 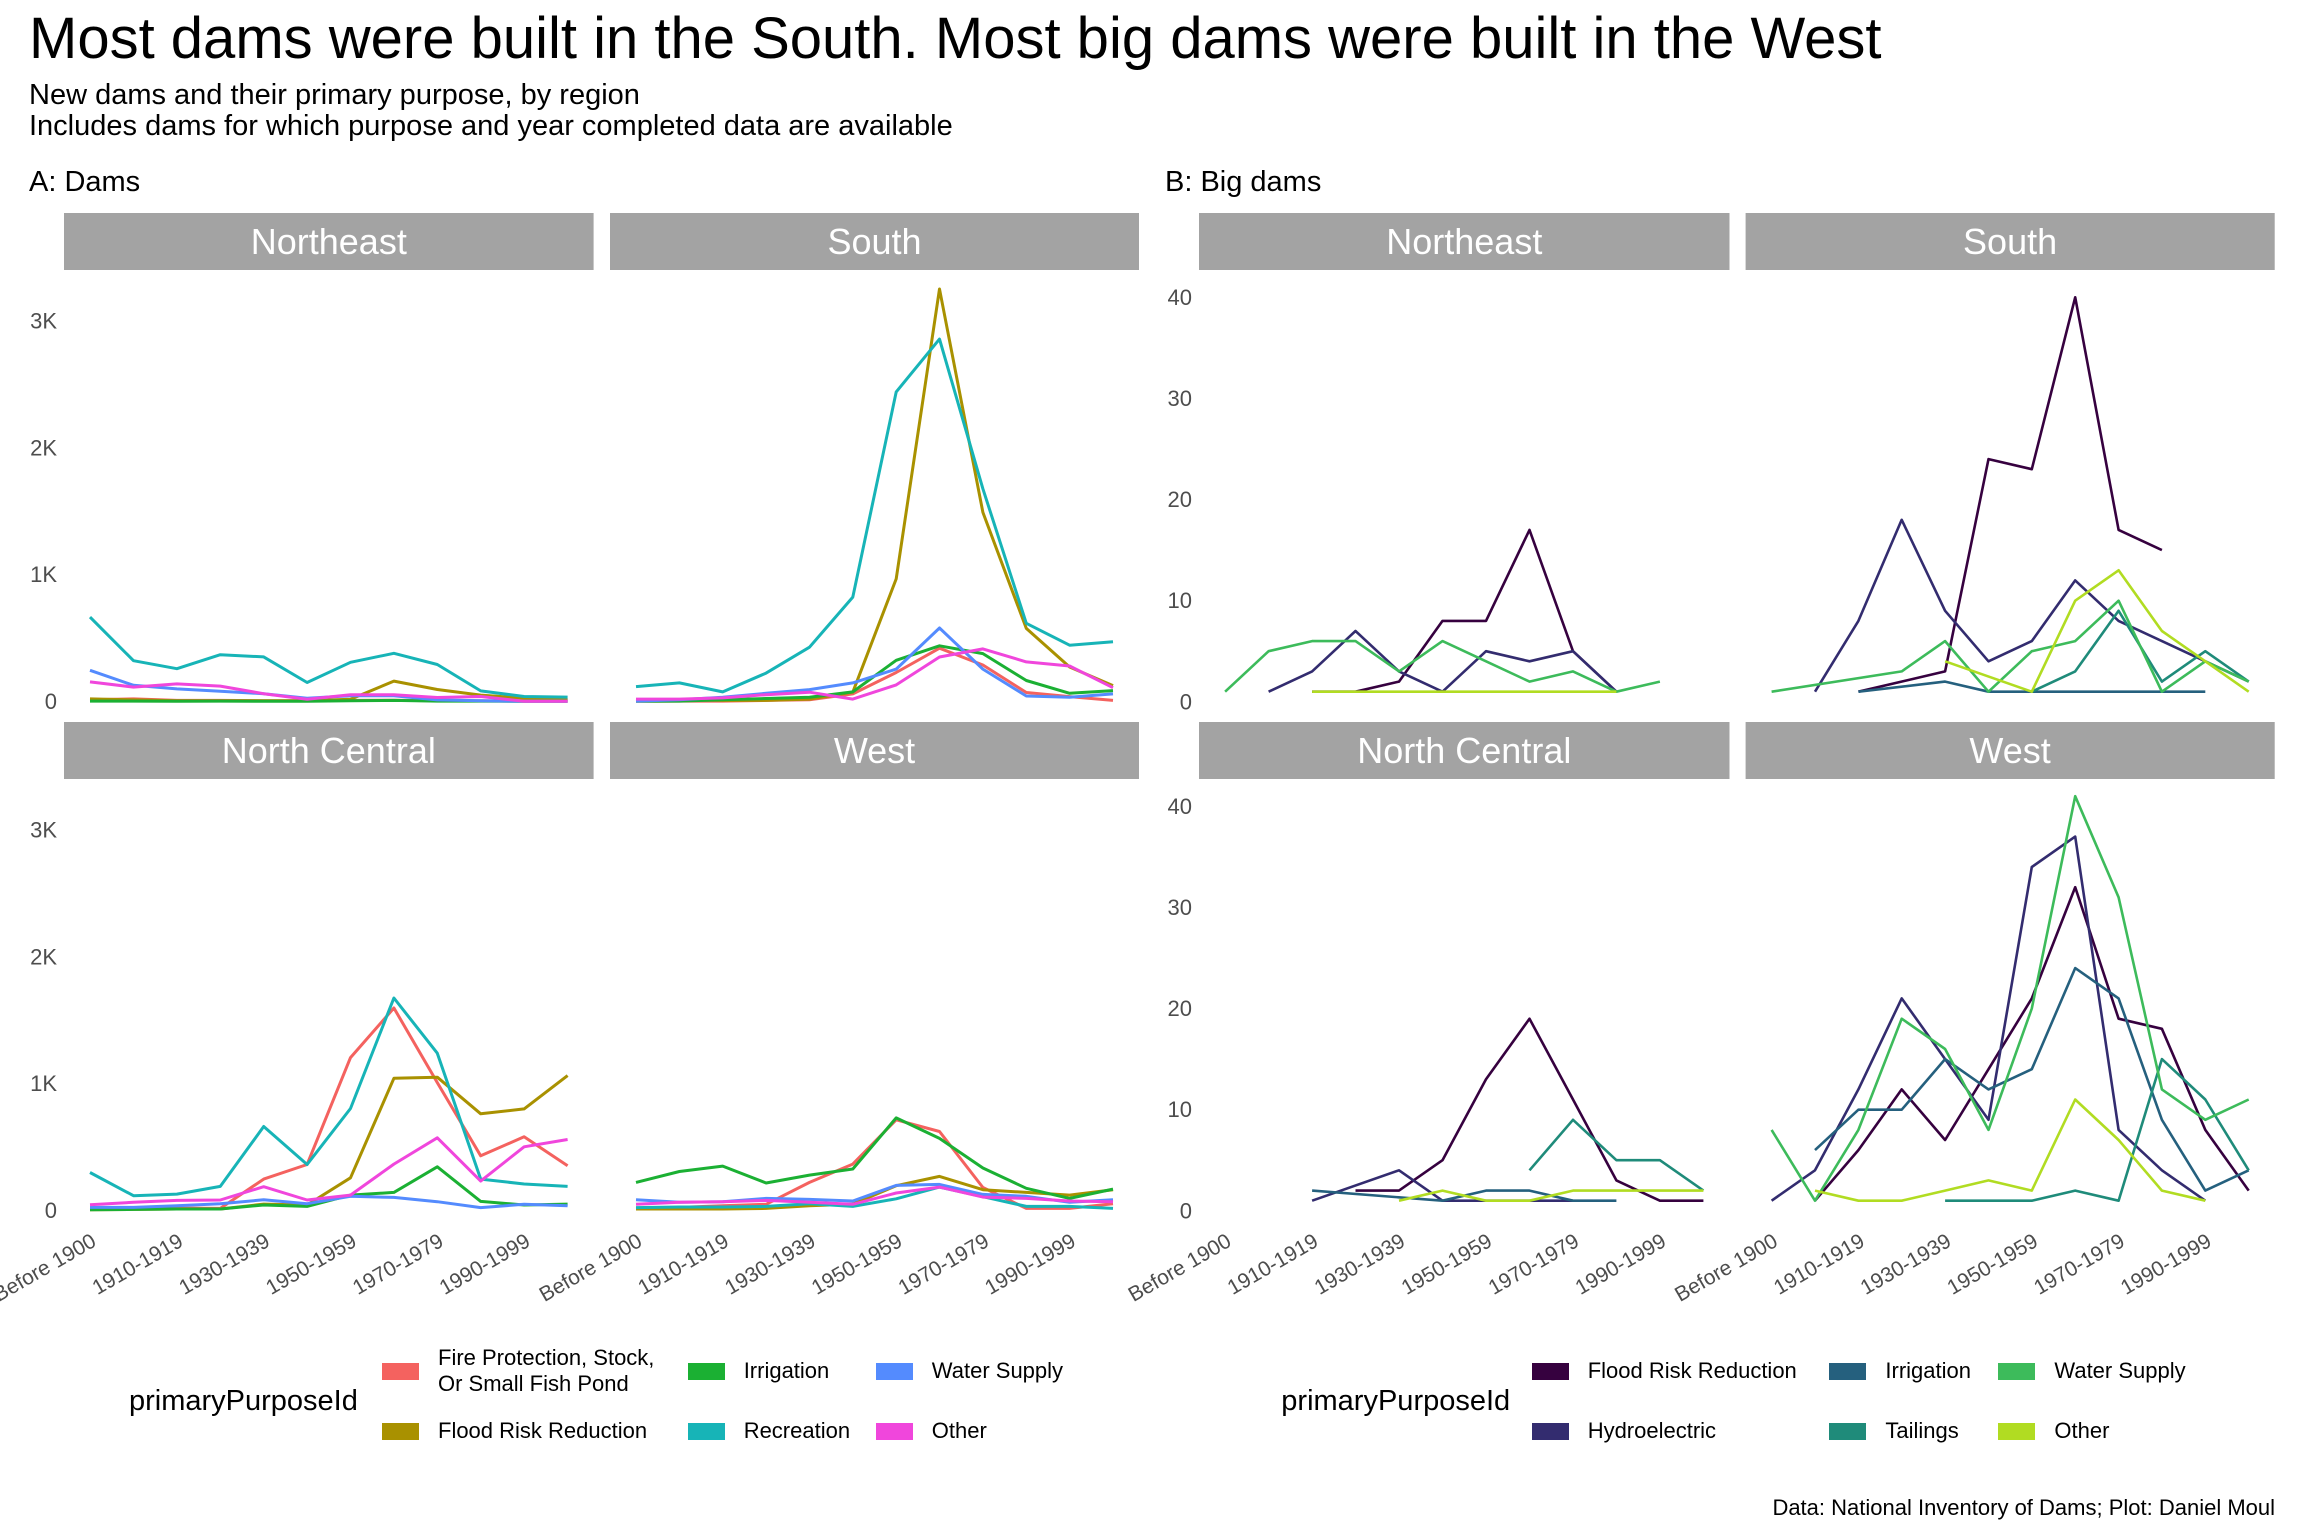 What do you see at coordinates (1449, 463) in the screenshot?
I see `facet-northeast: Northeast 0 10 20 30 40` at bounding box center [1449, 463].